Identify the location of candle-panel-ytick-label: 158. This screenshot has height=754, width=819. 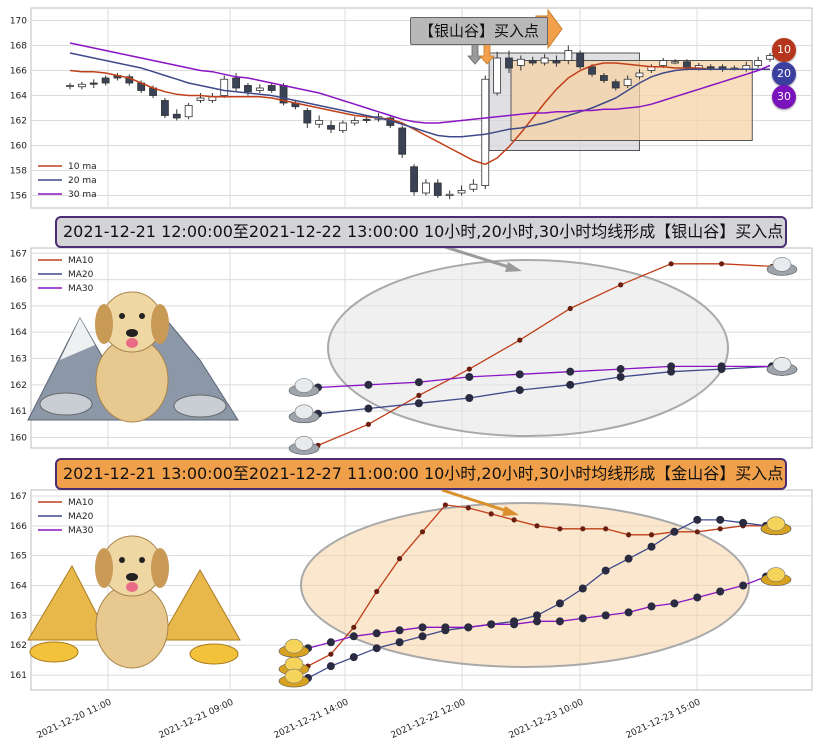
(18, 172).